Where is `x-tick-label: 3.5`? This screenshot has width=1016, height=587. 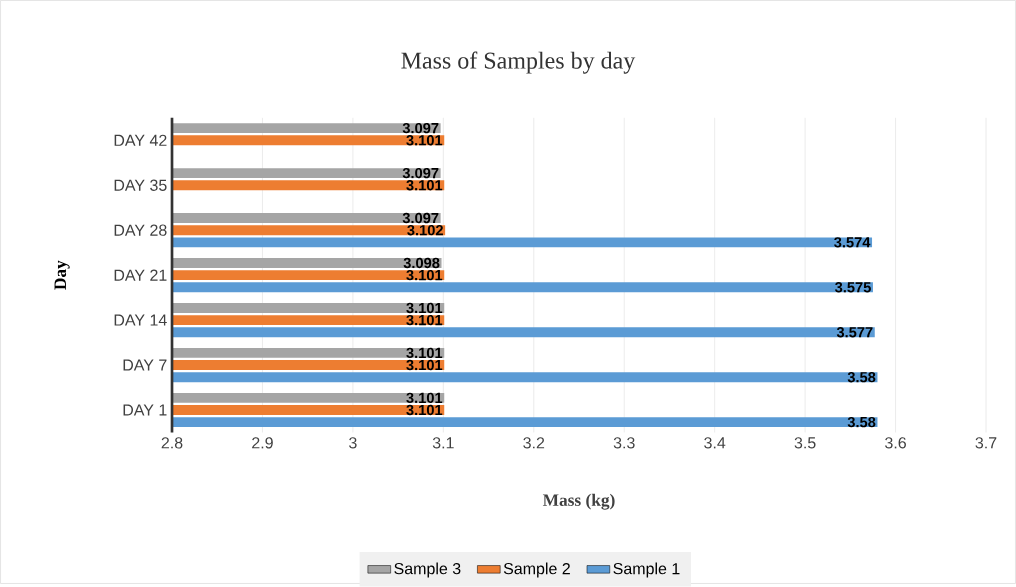 x-tick-label: 3.5 is located at coordinates (805, 443).